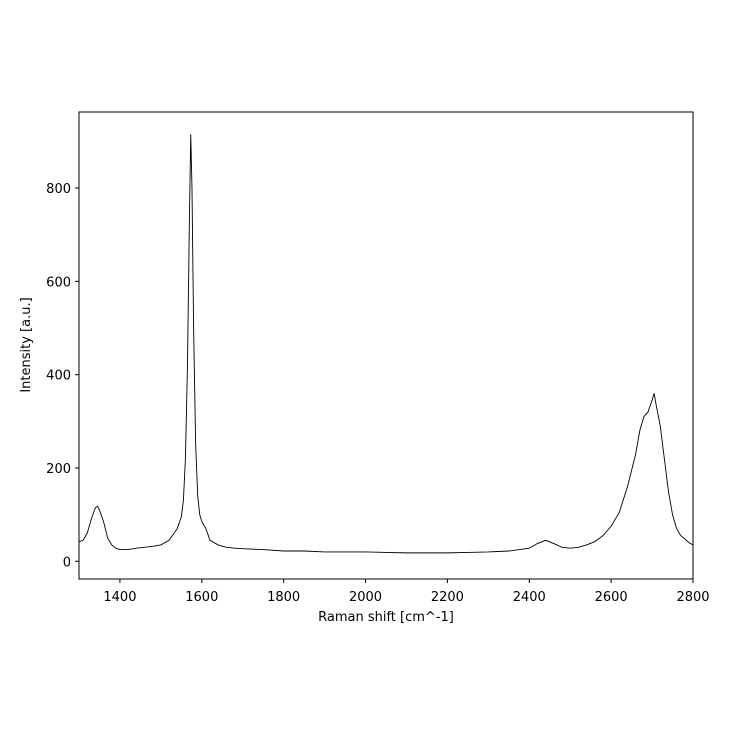  Describe the element at coordinates (58, 376) in the screenshot. I see `y-tick-label: 400` at that location.